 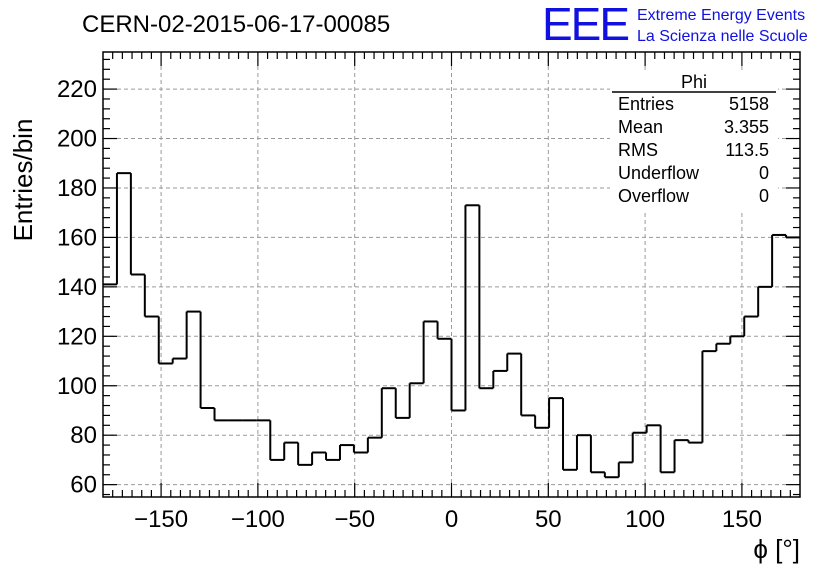 I want to click on x-axis-title: ϕ [°], so click(x=776, y=549).